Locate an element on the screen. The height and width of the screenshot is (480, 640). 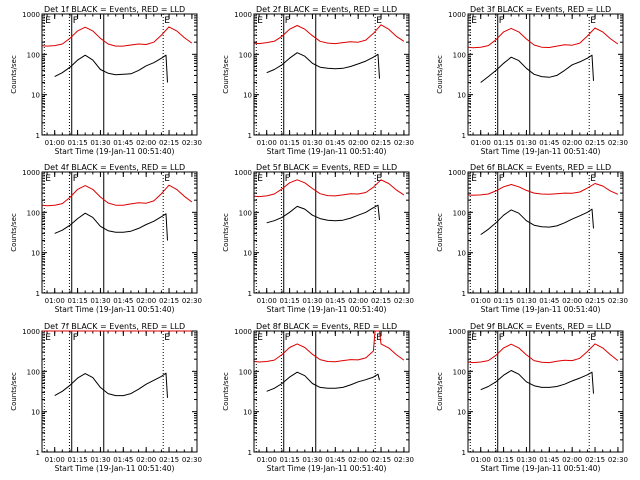
panel-title: Det 9f BLACK = Events, RED = LLD is located at coordinates (540, 326).